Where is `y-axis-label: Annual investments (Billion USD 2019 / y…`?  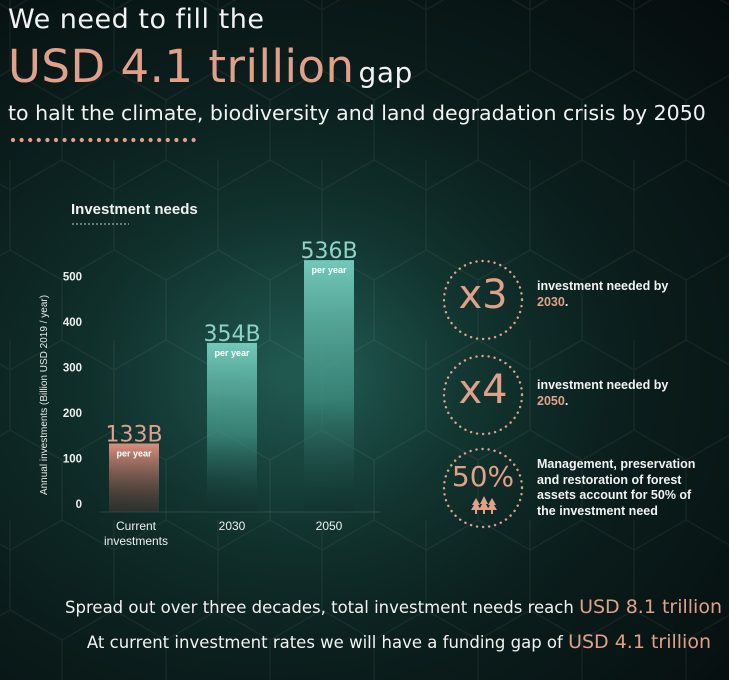 y-axis-label: Annual investments (Billion USD 2019 / y… is located at coordinates (44, 395).